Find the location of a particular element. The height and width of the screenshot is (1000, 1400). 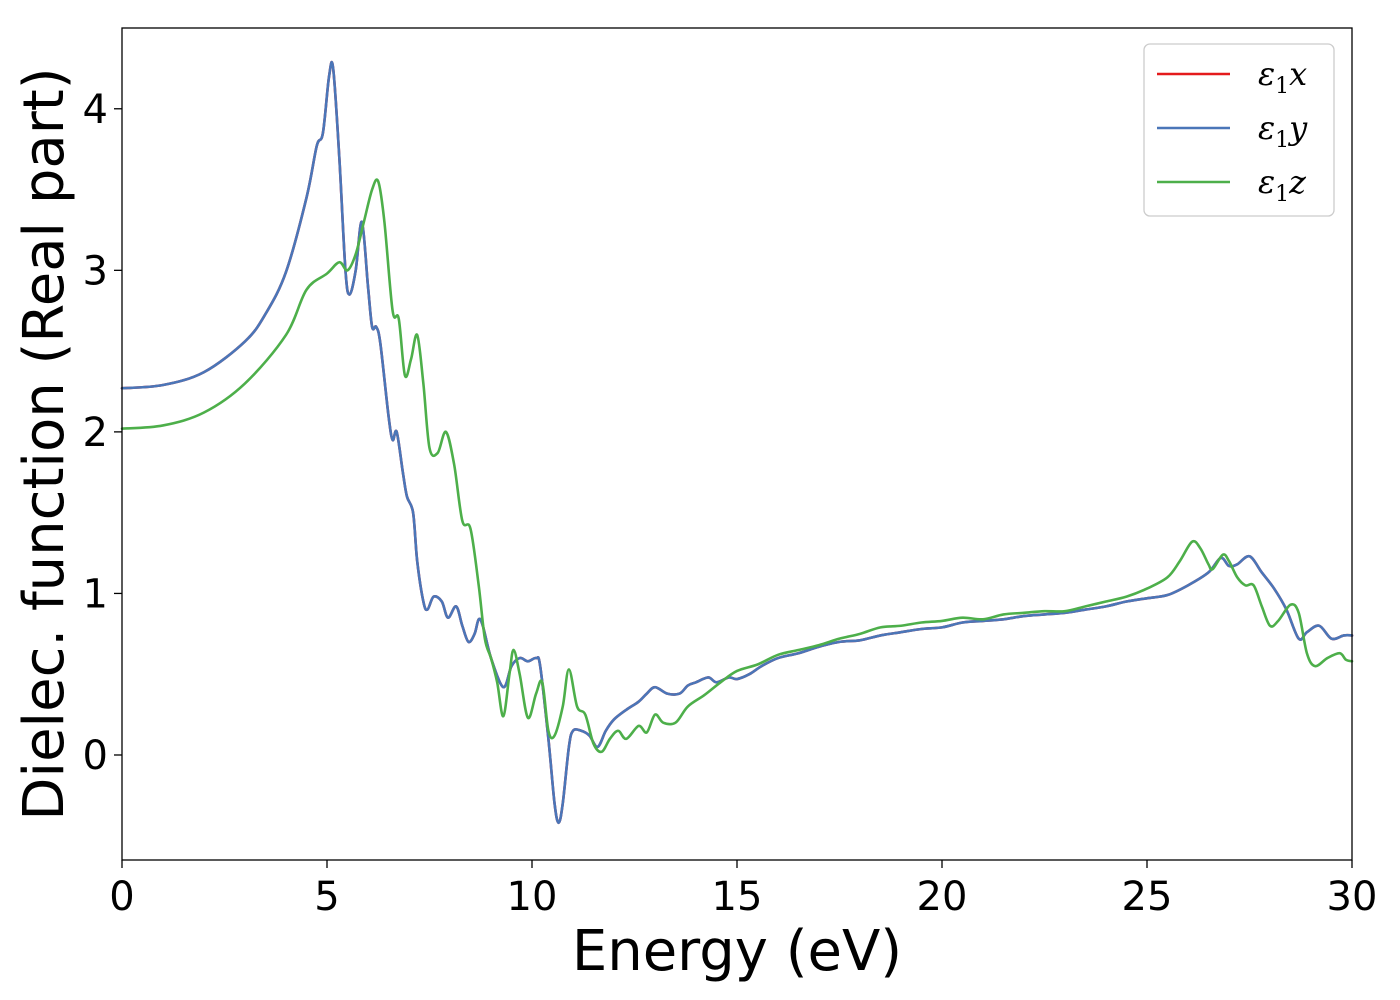

x-tick-label: 25 is located at coordinates (1147, 897).